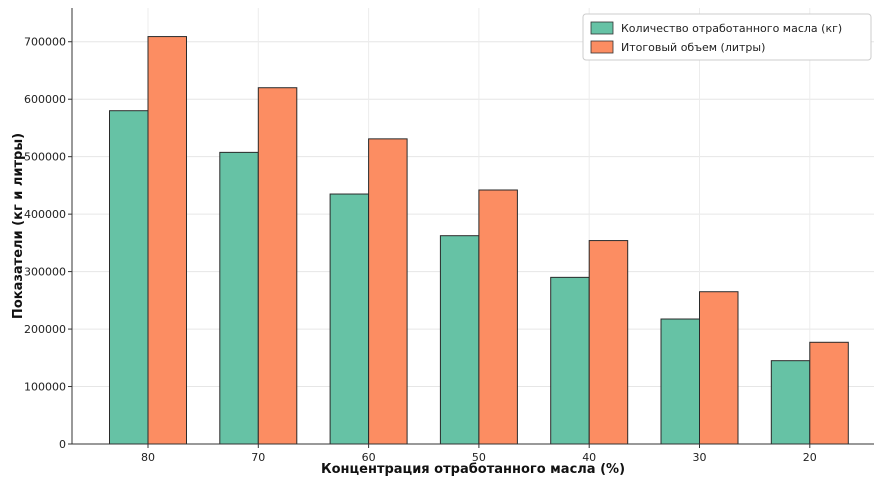 The image size is (877, 478). I want to click on legend-label-liters: Итоговый объем (литры), so click(693, 47).